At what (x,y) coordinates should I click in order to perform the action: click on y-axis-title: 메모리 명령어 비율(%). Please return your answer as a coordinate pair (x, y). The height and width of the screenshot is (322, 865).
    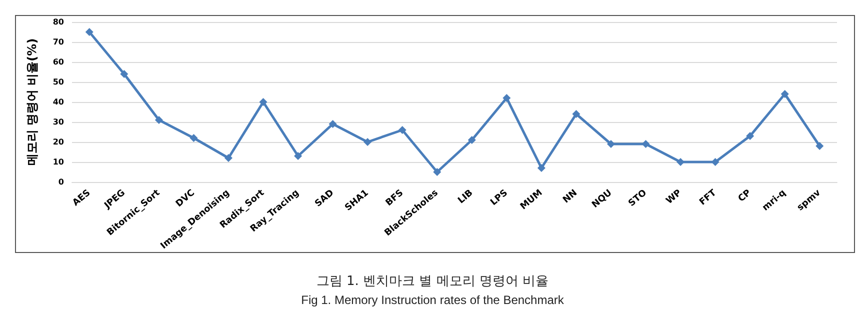
    Looking at the image, I should click on (32, 102).